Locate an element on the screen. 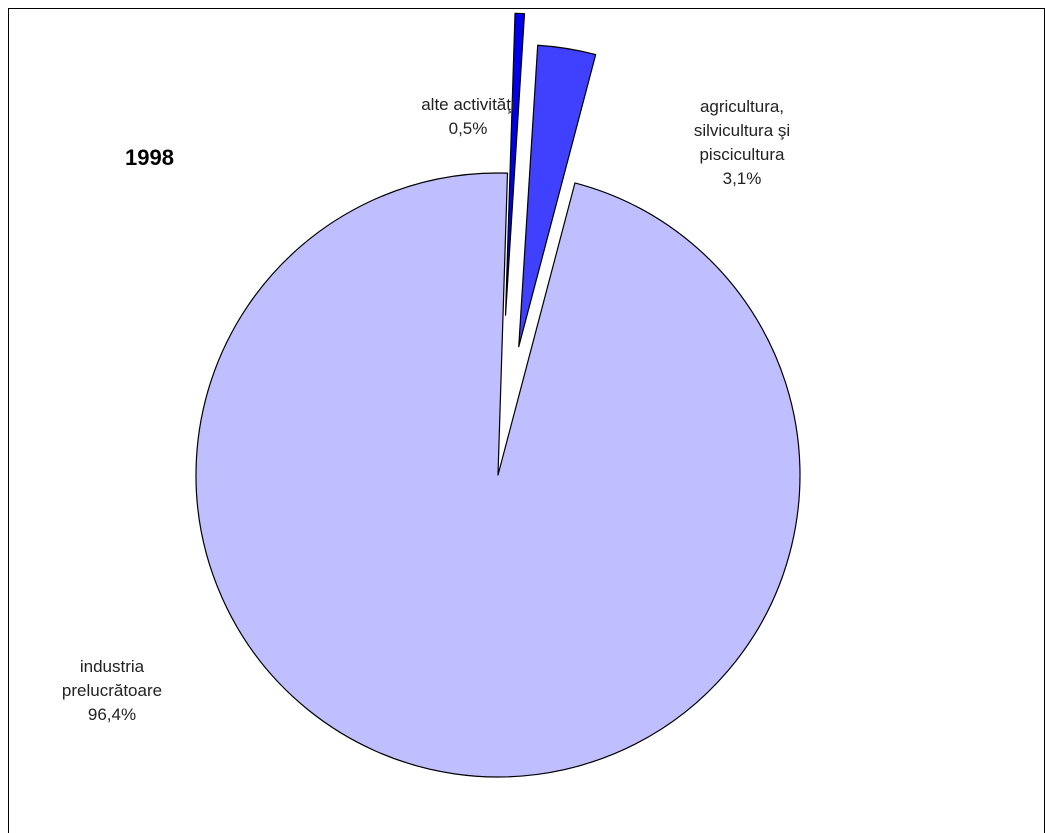 The height and width of the screenshot is (833, 1045). slice-name-line: prelucrătoare is located at coordinates (112, 690).